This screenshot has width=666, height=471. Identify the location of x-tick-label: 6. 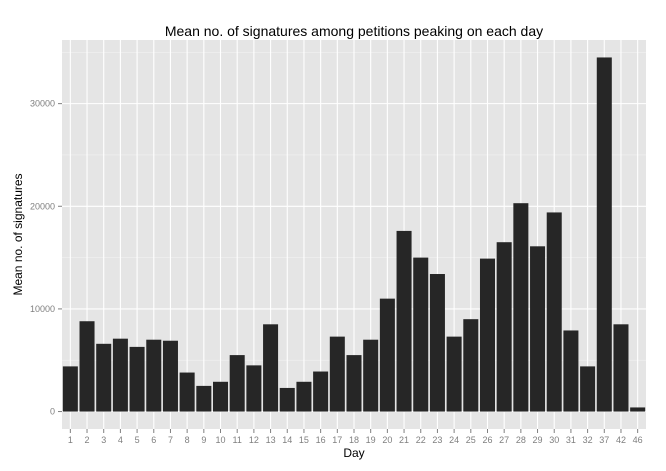
(153, 440).